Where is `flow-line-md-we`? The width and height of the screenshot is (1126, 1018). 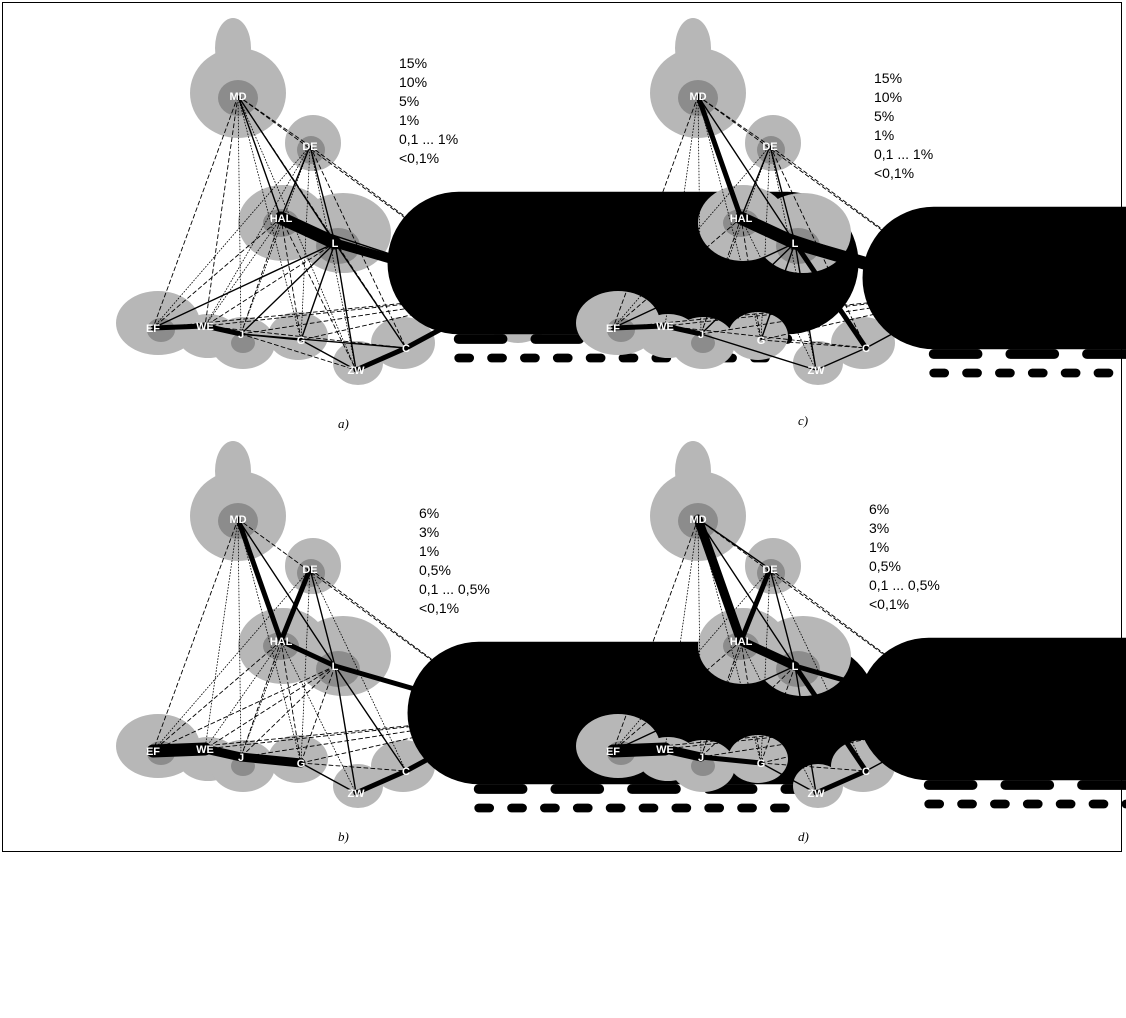 flow-line-md-we is located at coordinates (221, 634).